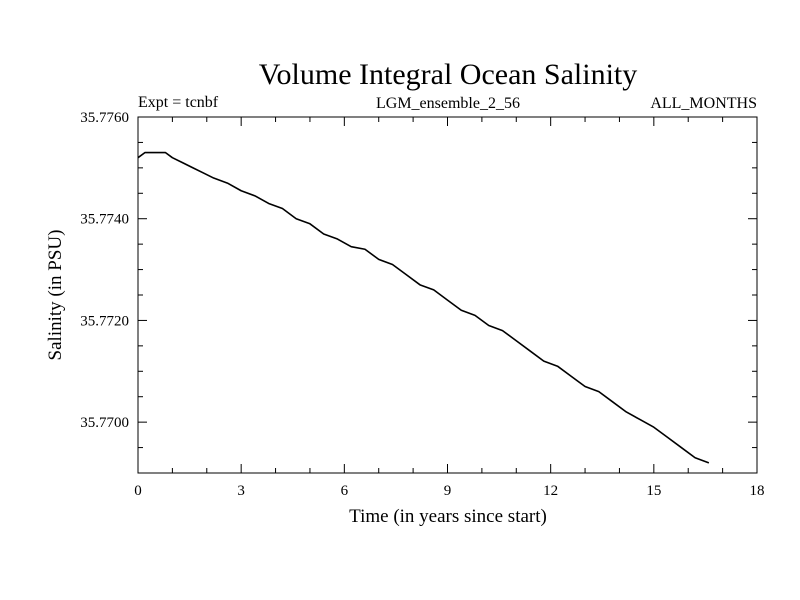  What do you see at coordinates (448, 103) in the screenshot?
I see `header-center: LGM_ensemble_2_56` at bounding box center [448, 103].